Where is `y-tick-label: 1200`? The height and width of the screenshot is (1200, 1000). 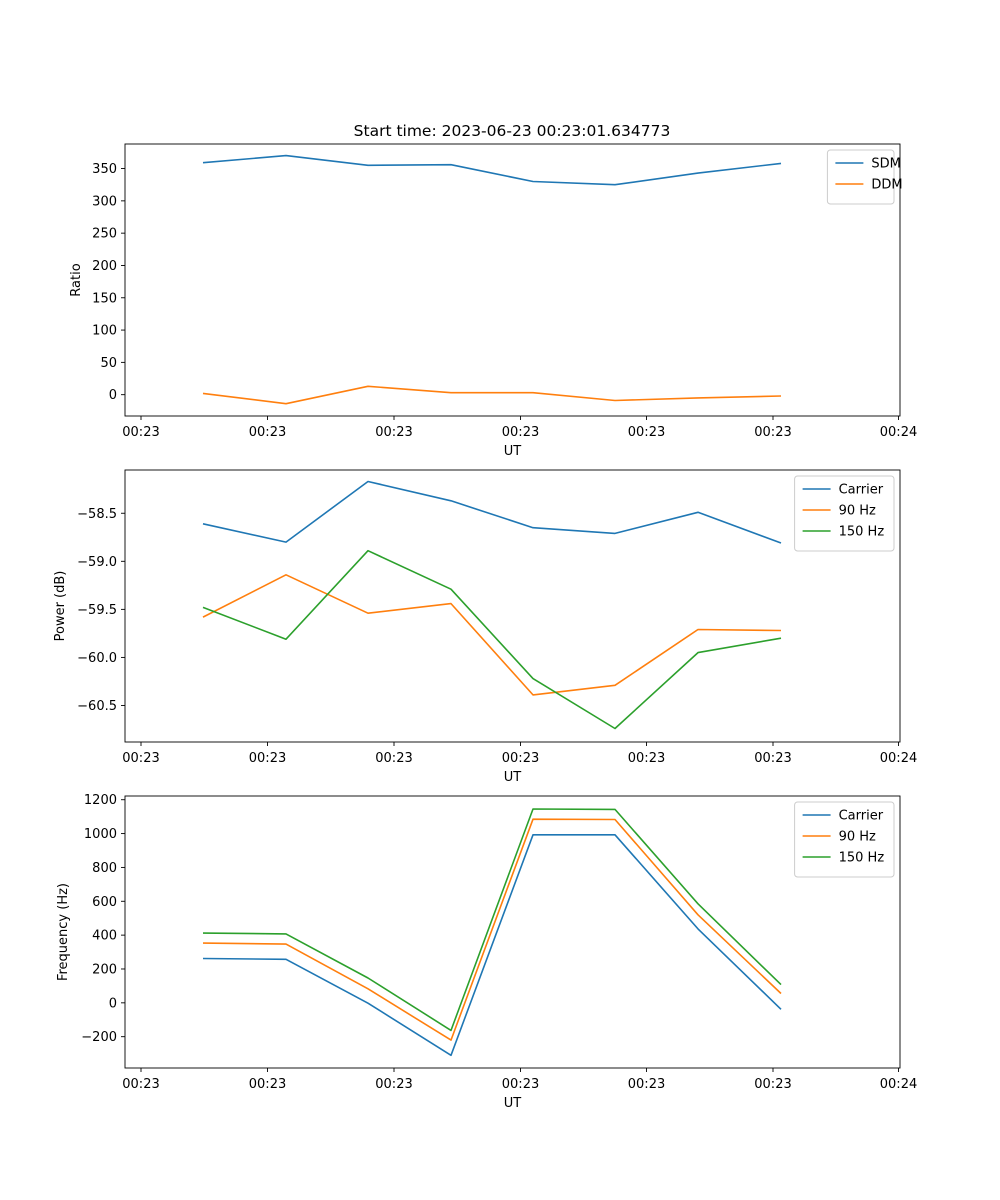 y-tick-label: 1200 is located at coordinates (100, 800).